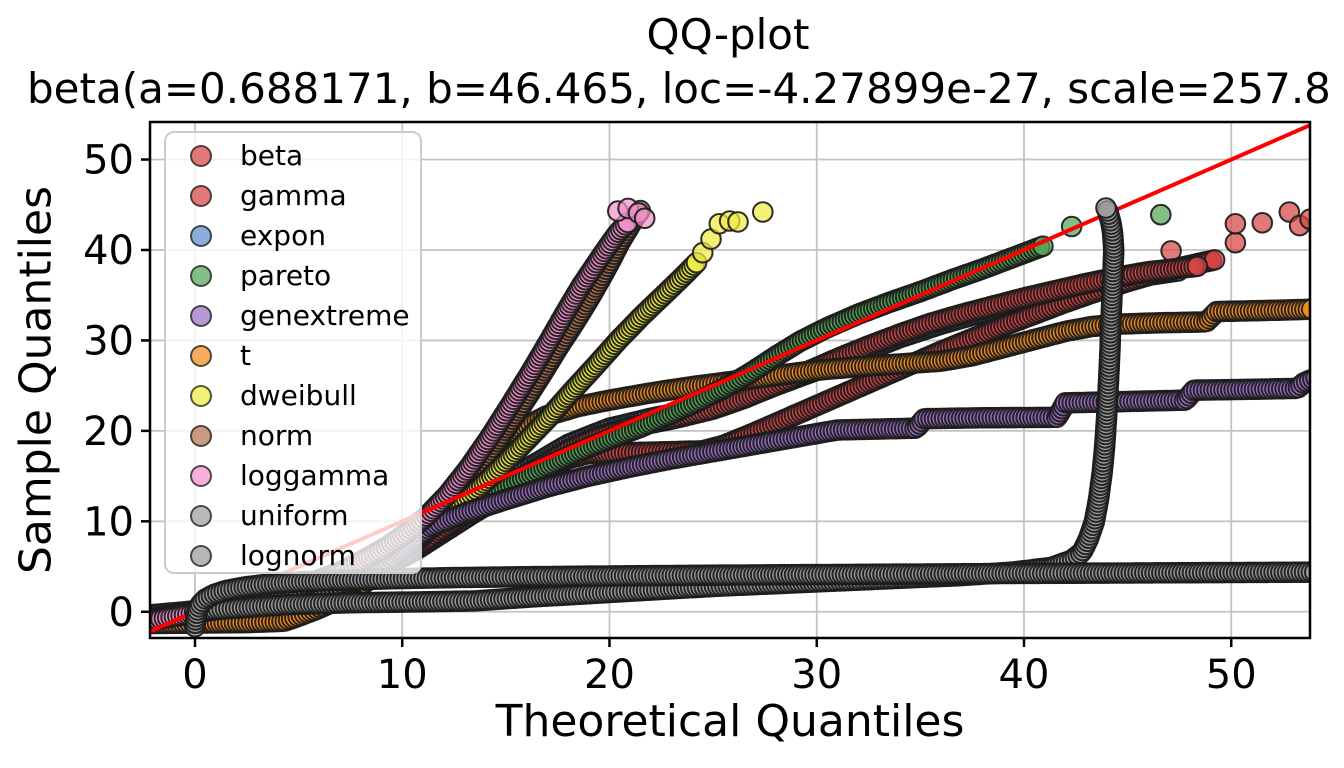 The width and height of the screenshot is (1344, 768). I want to click on legend-label: expon, so click(283, 235).